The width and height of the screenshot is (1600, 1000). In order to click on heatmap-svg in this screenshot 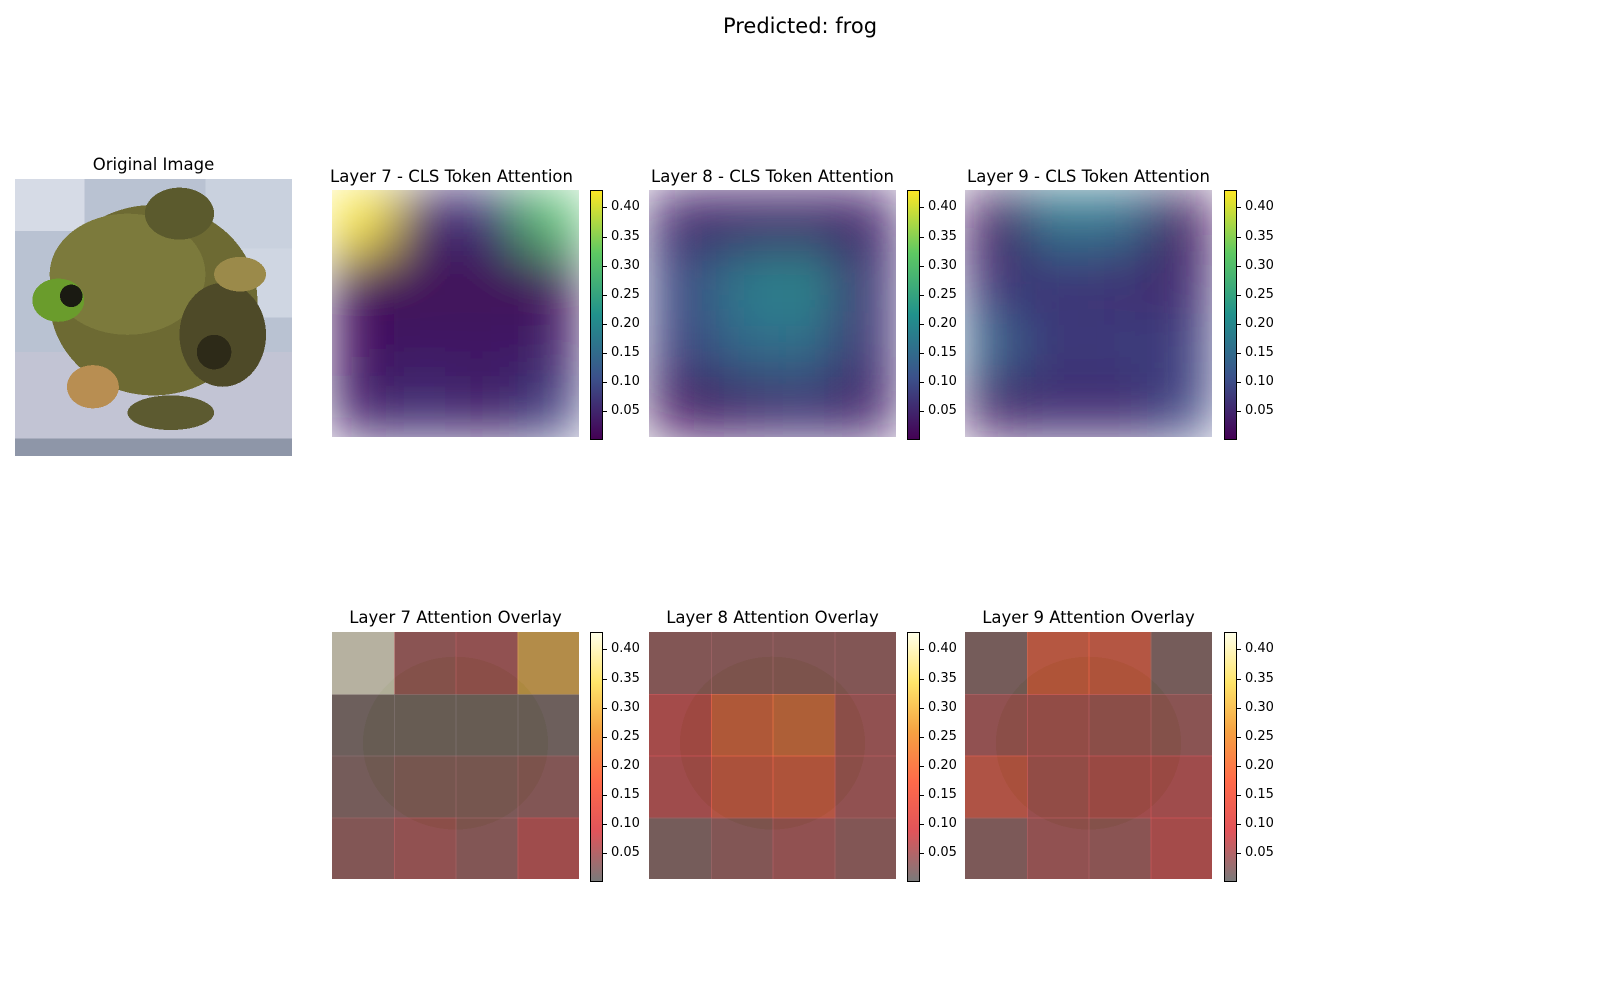, I will do `click(772, 313)`.